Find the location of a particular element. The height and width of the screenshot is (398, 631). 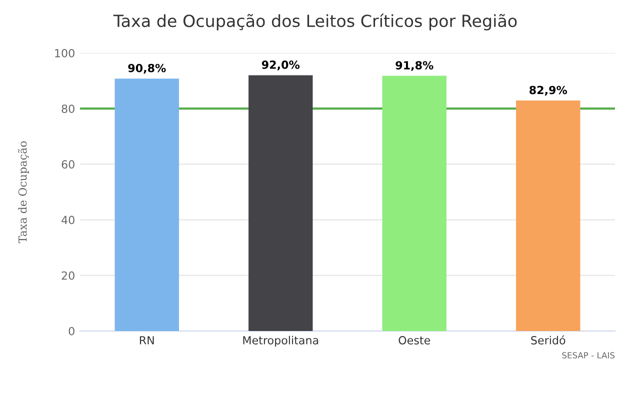

data-label: 91,8% is located at coordinates (415, 66).